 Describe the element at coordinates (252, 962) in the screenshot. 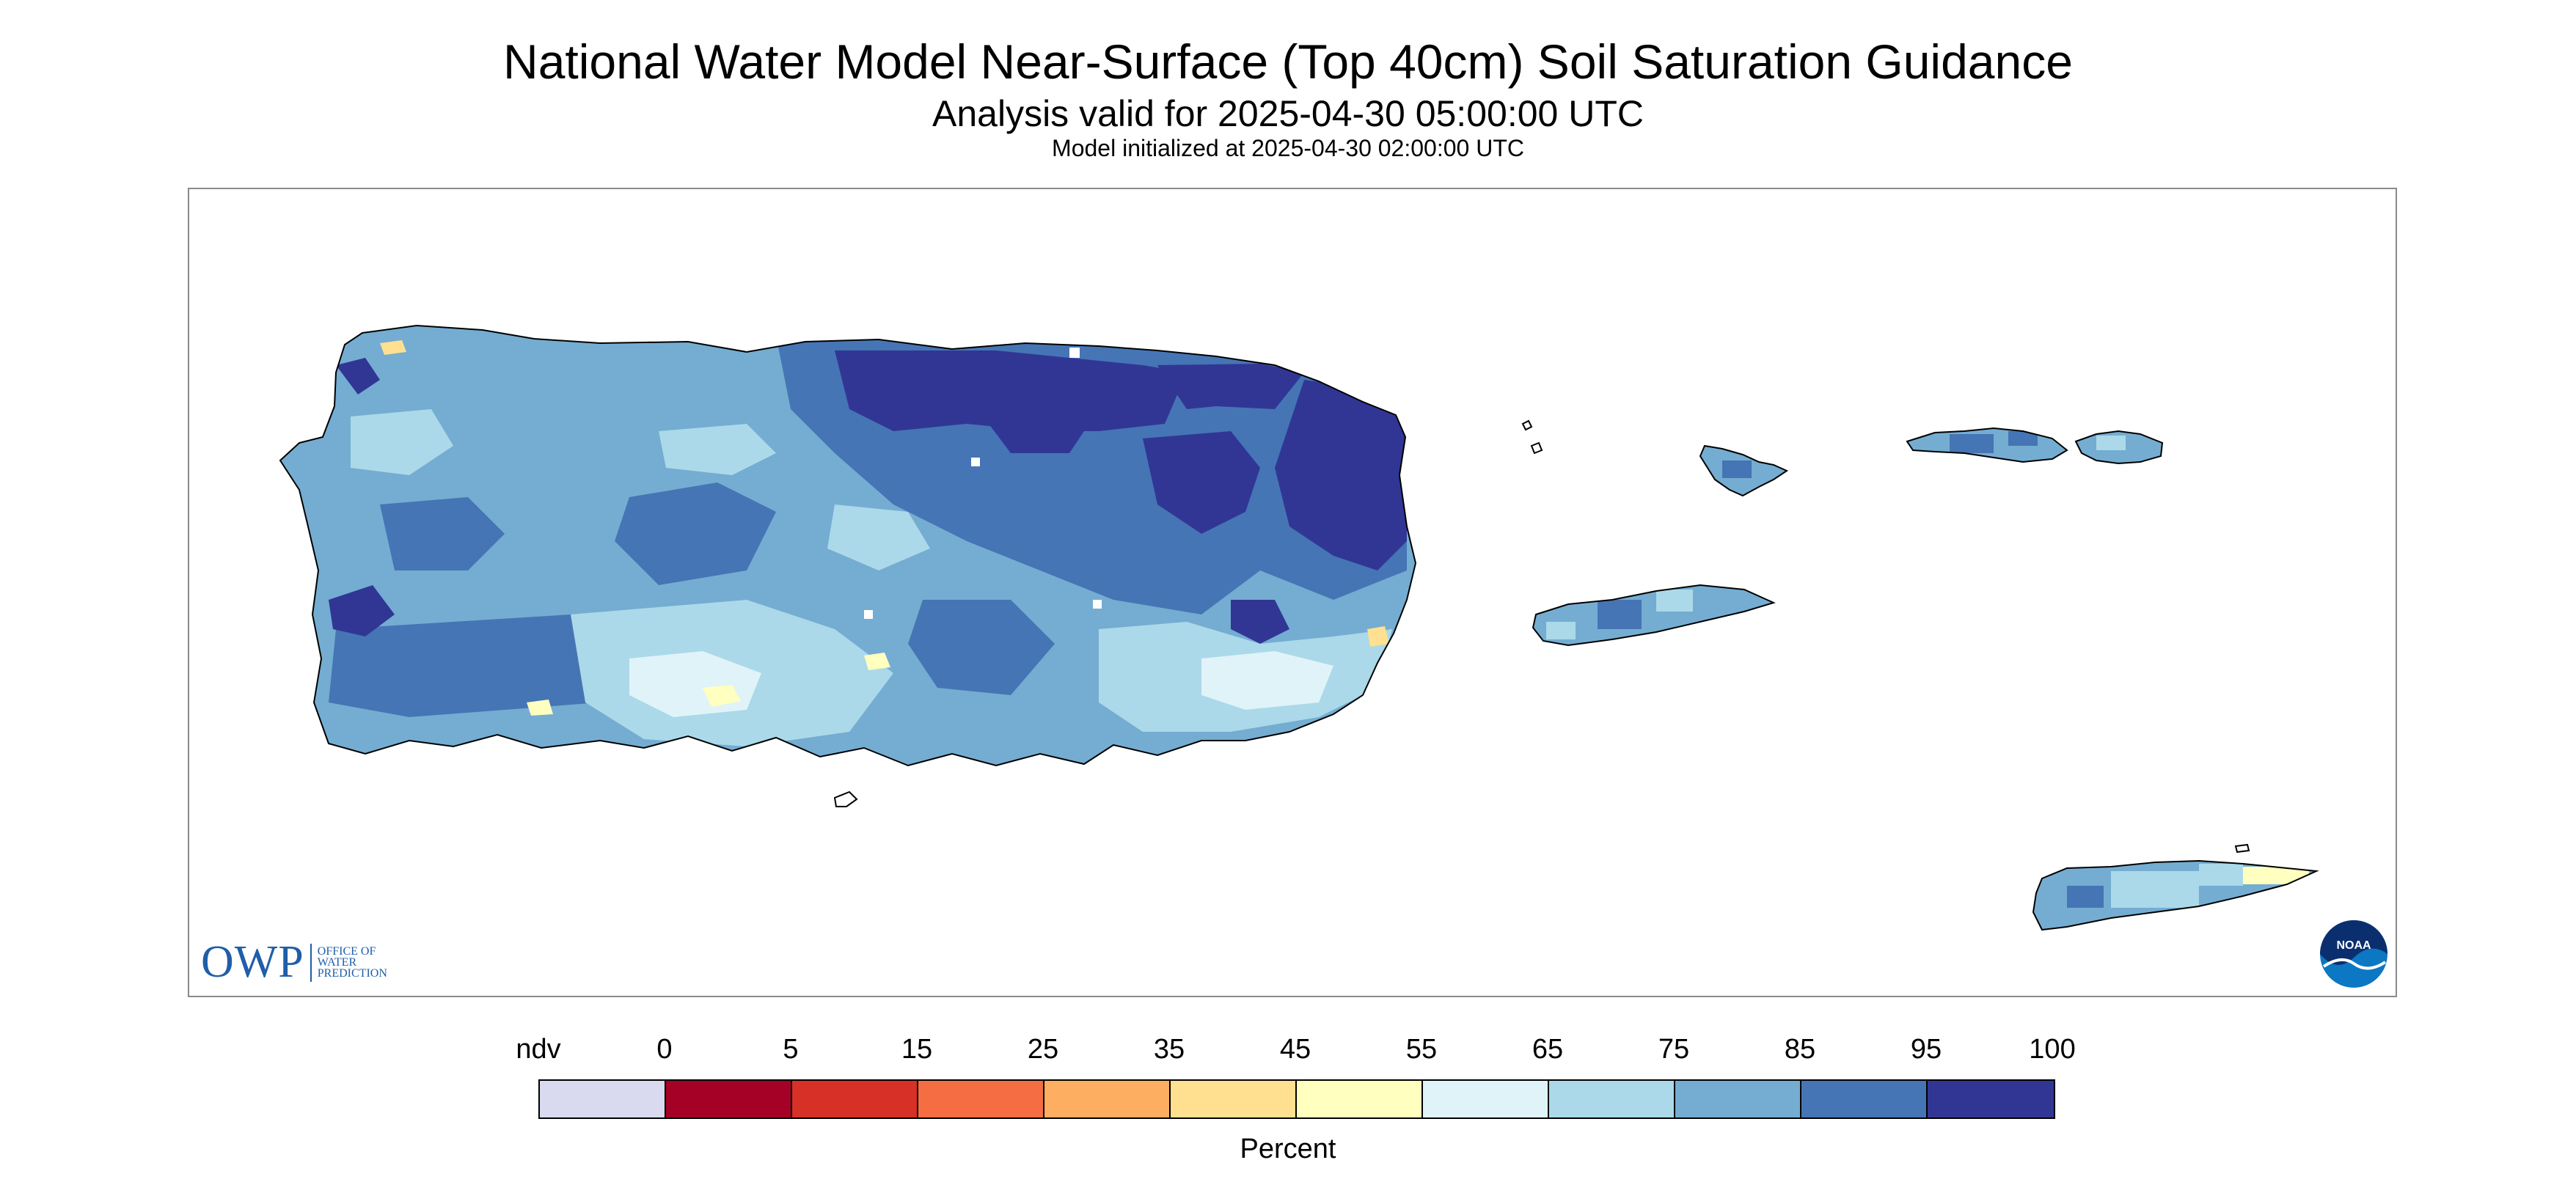

I see `owp-letters: OWP` at that location.